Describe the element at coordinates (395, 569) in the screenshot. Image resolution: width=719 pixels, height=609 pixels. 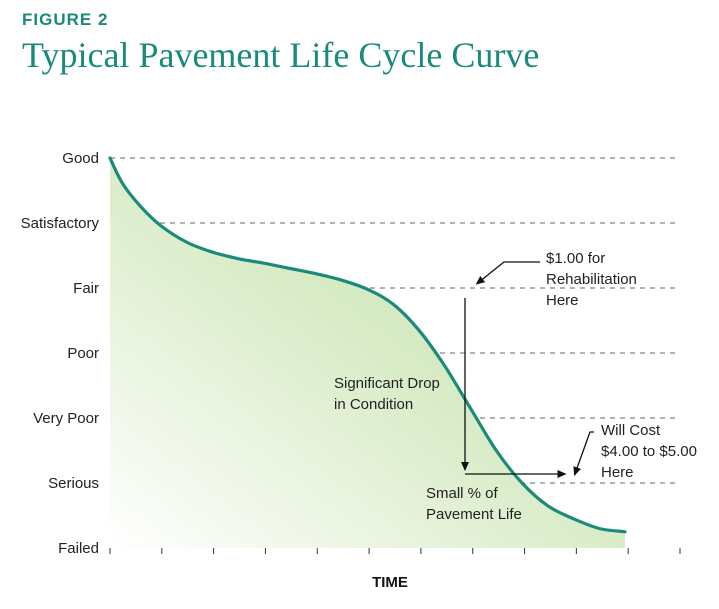
I see `x-axis: TIME` at that location.